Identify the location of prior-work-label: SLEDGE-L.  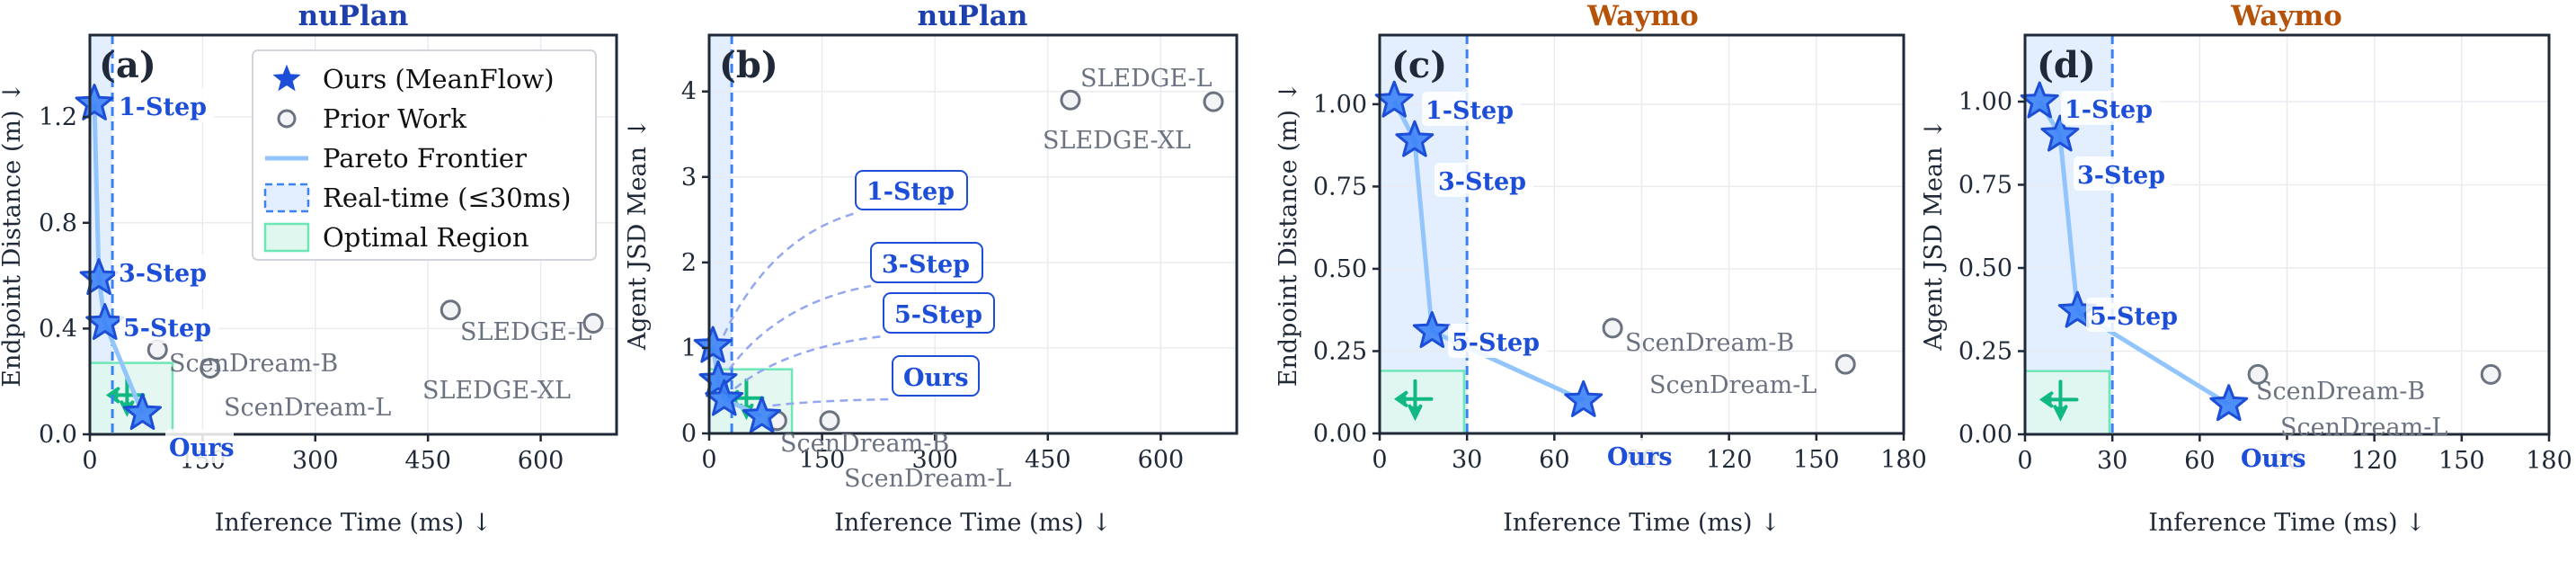
(526, 332).